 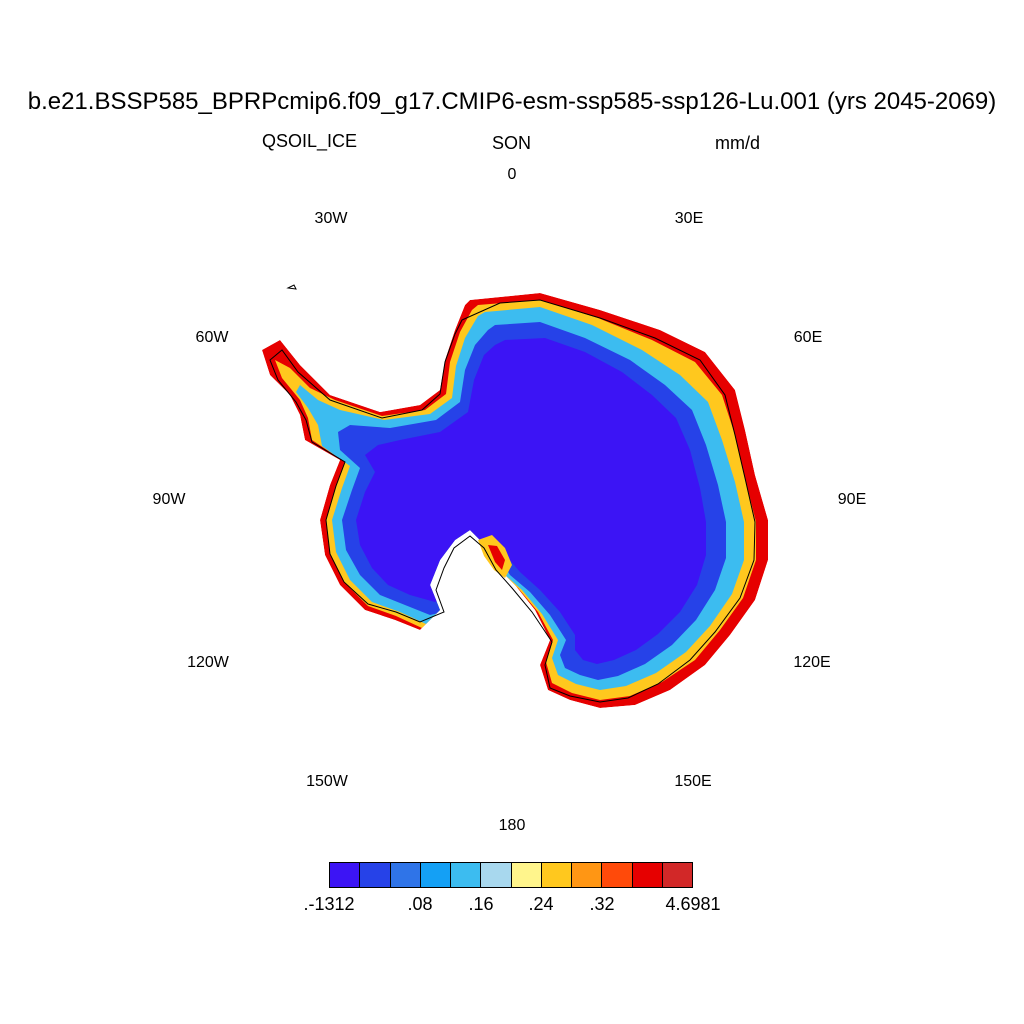 What do you see at coordinates (737, 143) in the screenshot?
I see `units-label: mm/d` at bounding box center [737, 143].